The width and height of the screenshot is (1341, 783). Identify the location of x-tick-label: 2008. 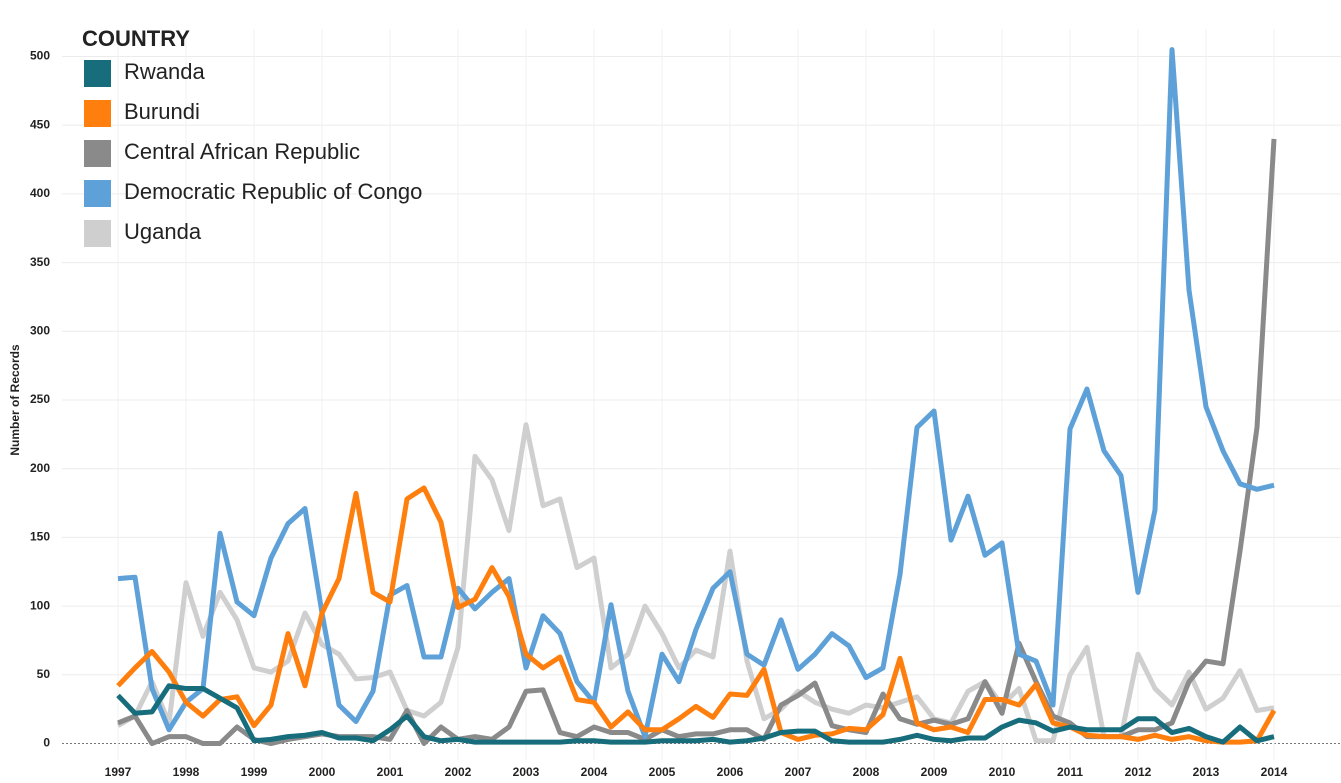
(866, 772).